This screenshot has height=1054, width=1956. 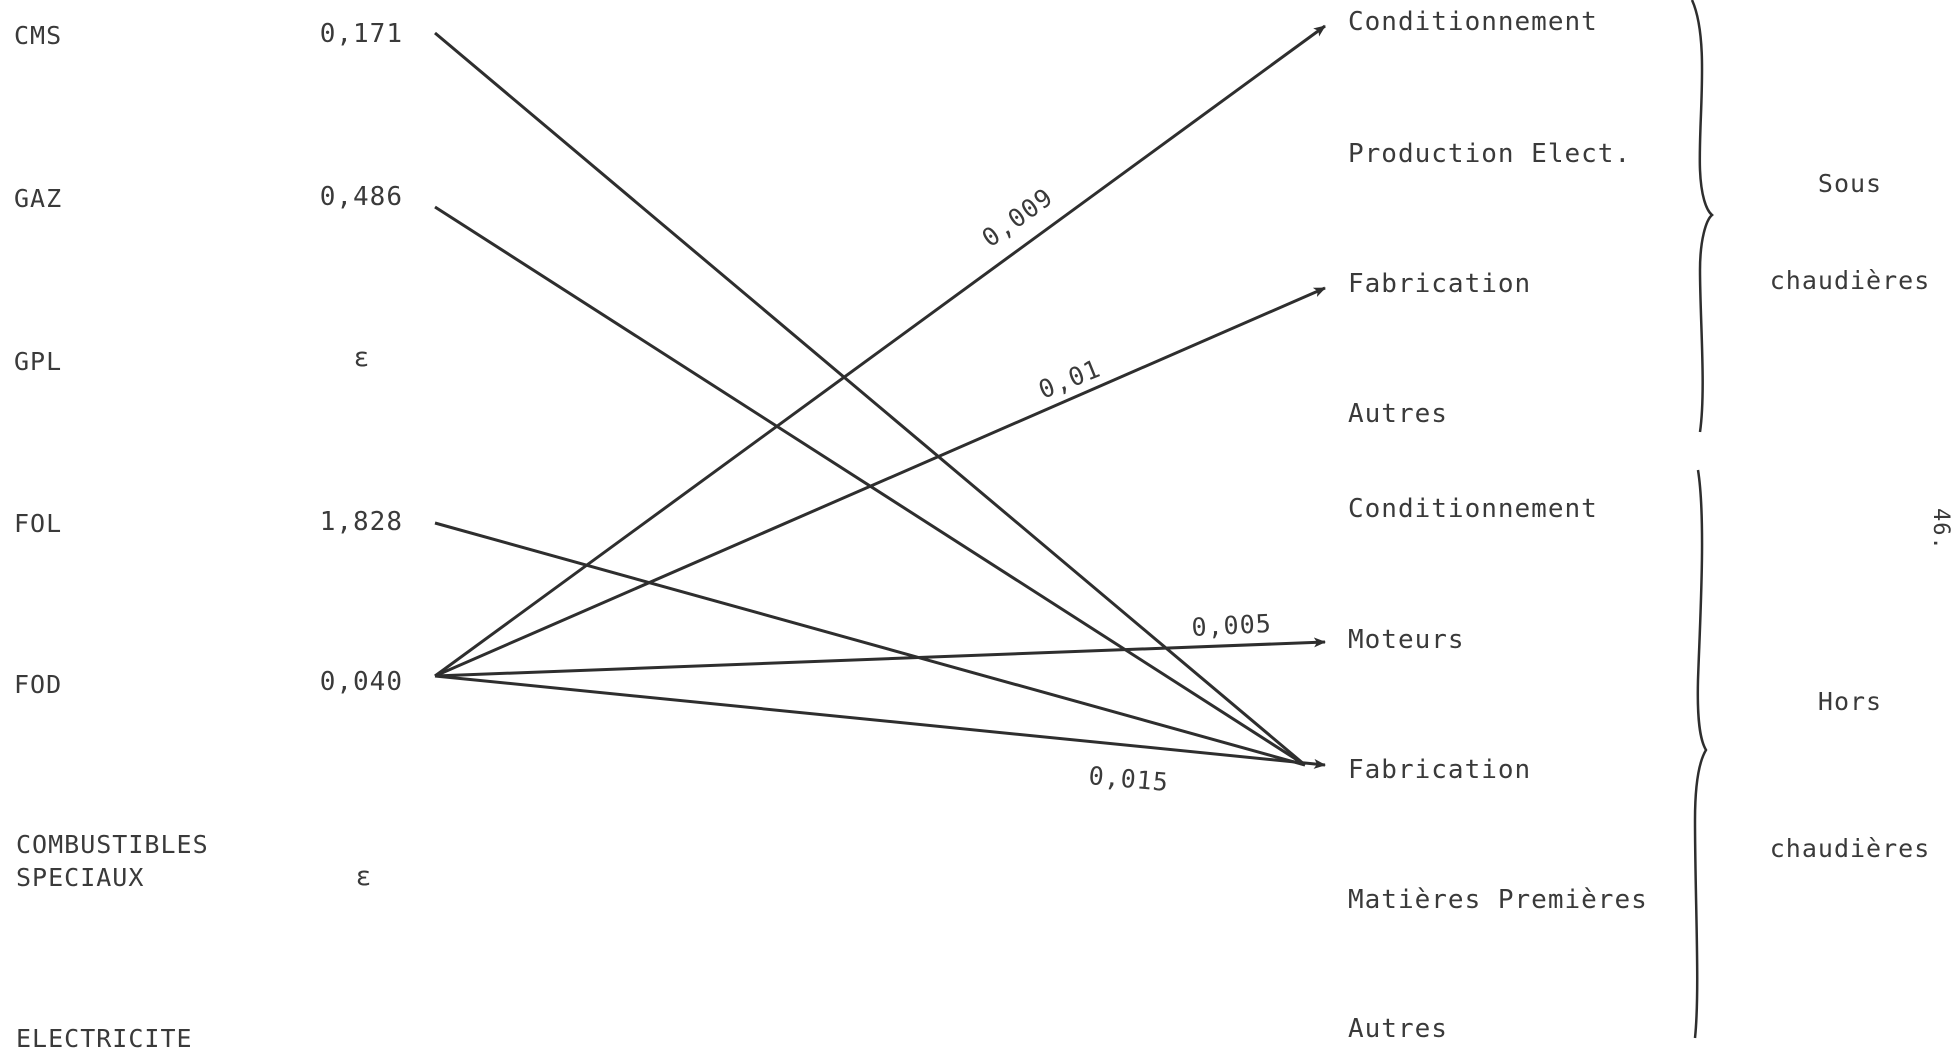 I want to click on group-label-hors: Hors, so click(x=1850, y=701).